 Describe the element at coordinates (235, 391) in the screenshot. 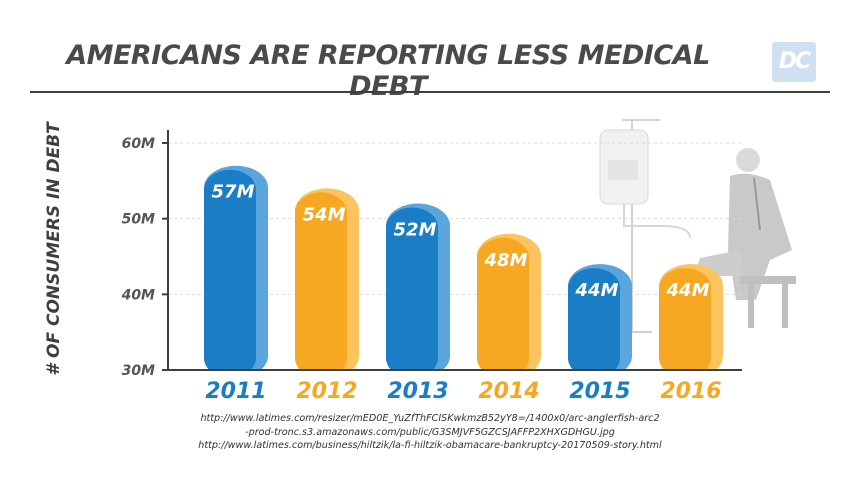

I see `x-tick-label: 2011` at that location.